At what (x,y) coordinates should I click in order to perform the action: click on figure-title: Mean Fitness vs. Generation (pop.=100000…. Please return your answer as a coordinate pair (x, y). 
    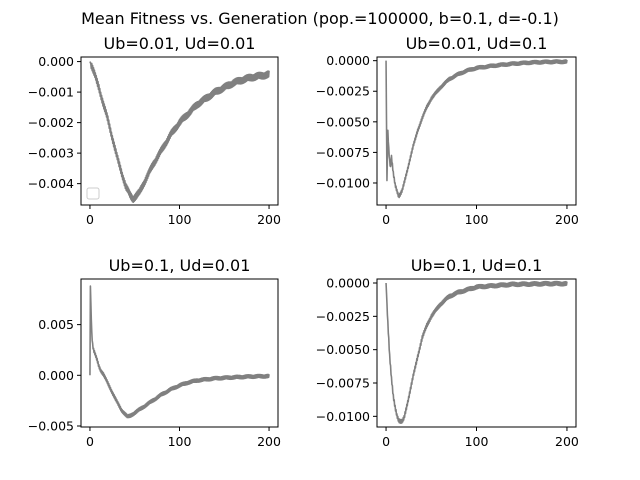
    Looking at the image, I should click on (320, 18).